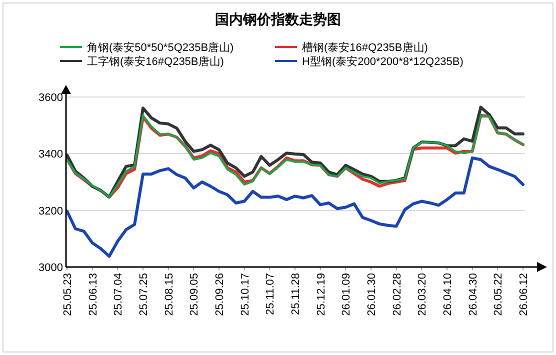 The image size is (556, 355). What do you see at coordinates (68, 294) in the screenshot?
I see `x-tick-label: 25.05.23` at bounding box center [68, 294].